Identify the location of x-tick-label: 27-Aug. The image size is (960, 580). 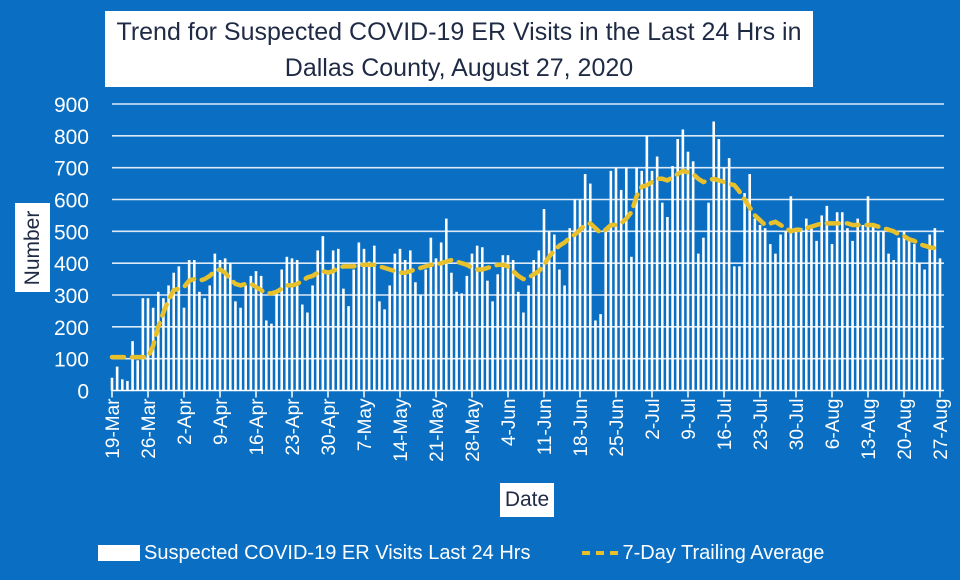
(941, 429).